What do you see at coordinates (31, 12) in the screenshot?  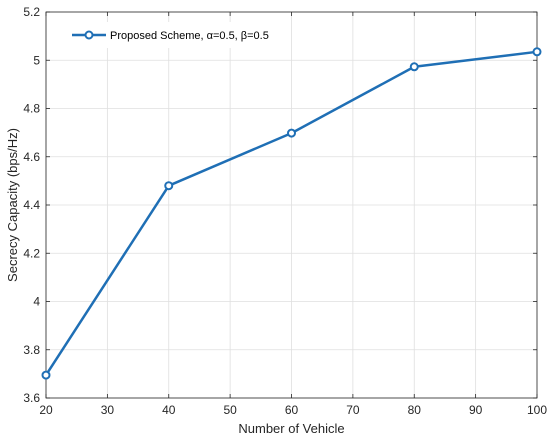 I see `y-tick-label: 5.2` at bounding box center [31, 12].